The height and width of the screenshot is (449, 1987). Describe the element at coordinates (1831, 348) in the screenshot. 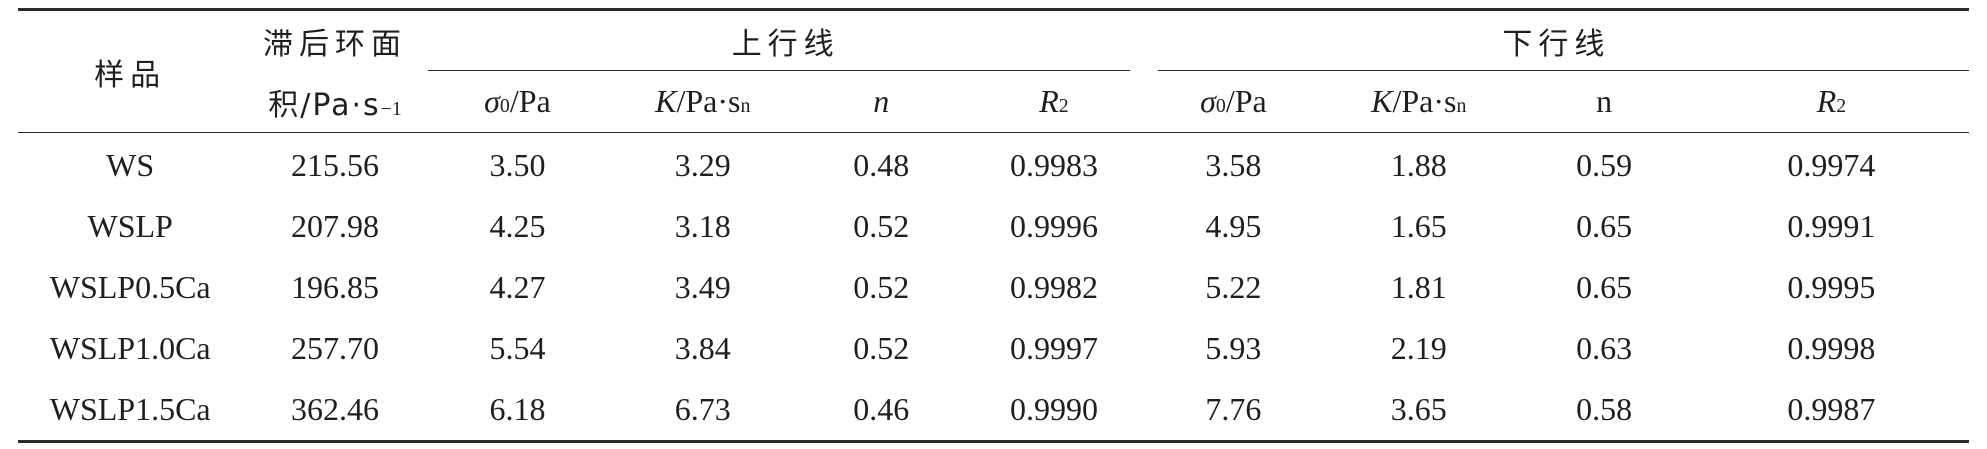

I see `cell-down-r2: 0.9998` at that location.